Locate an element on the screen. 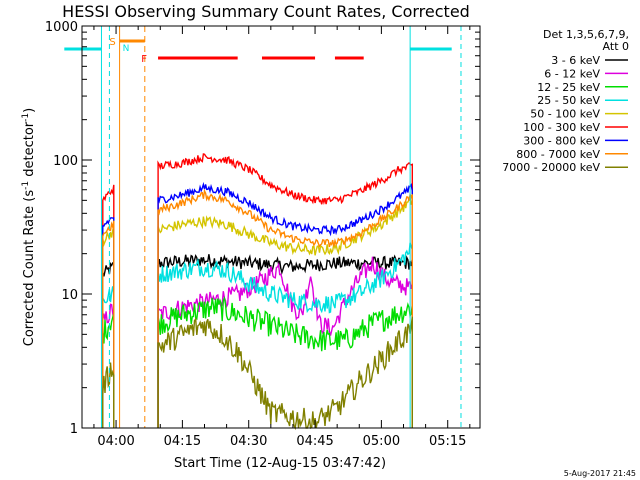 Image resolution: width=640 pixels, height=480 pixels. legend-entry-label: 800 - 7000 keV is located at coordinates (558, 154).